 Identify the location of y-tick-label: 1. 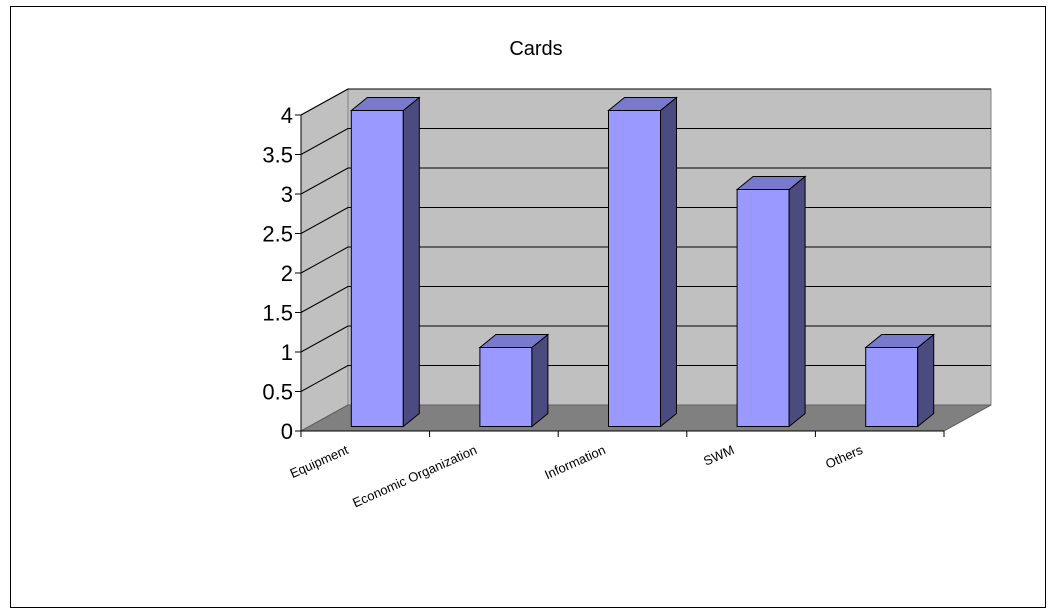
(287, 352).